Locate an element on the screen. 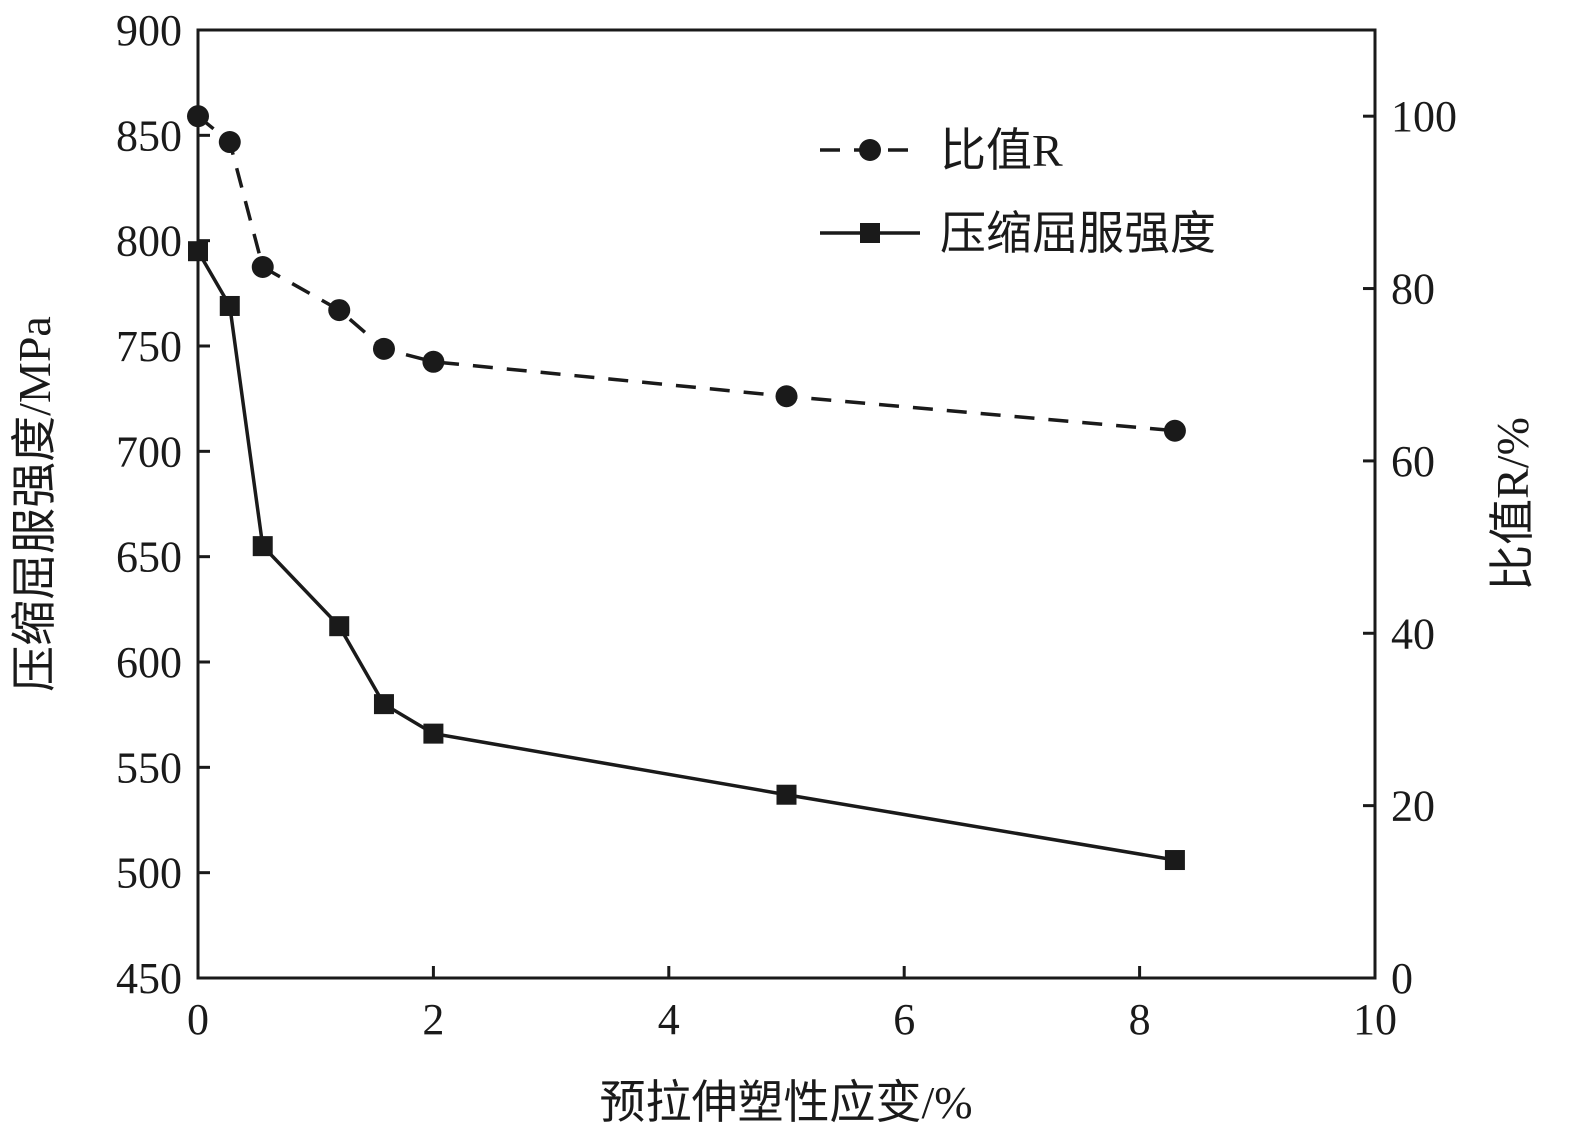  right-y-tick-label: 20 is located at coordinates (1413, 806).